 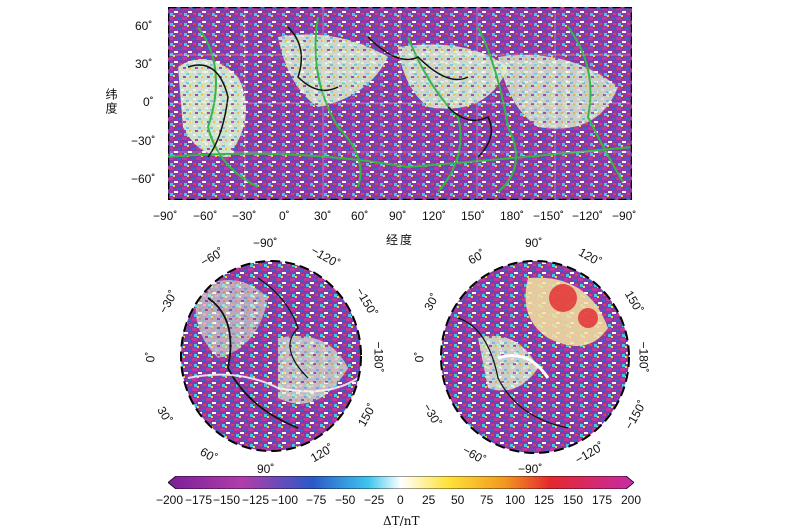 I want to click on y-tick: 0˚, so click(x=148, y=102).